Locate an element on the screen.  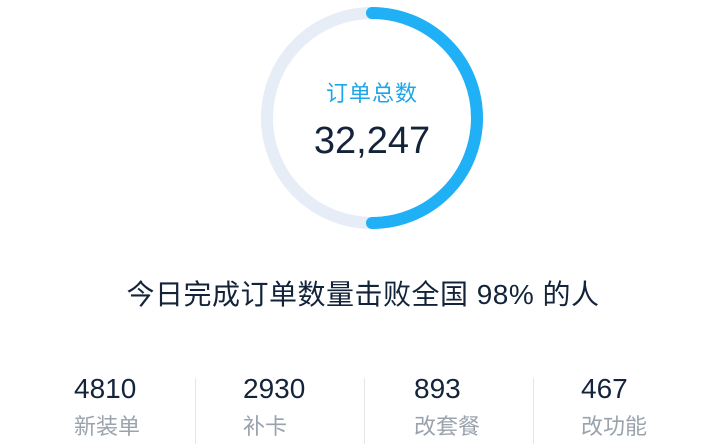
stat-value: 893 is located at coordinates (437, 388).